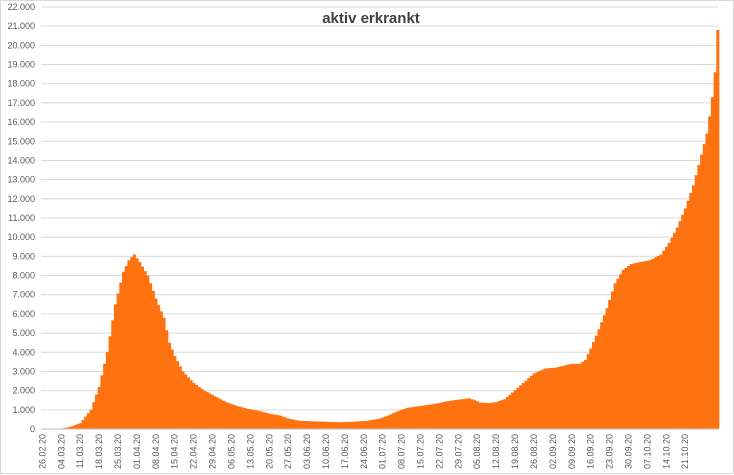 The width and height of the screenshot is (734, 475). What do you see at coordinates (21, 199) in the screenshot?
I see `y-tick-label: 12.000` at bounding box center [21, 199].